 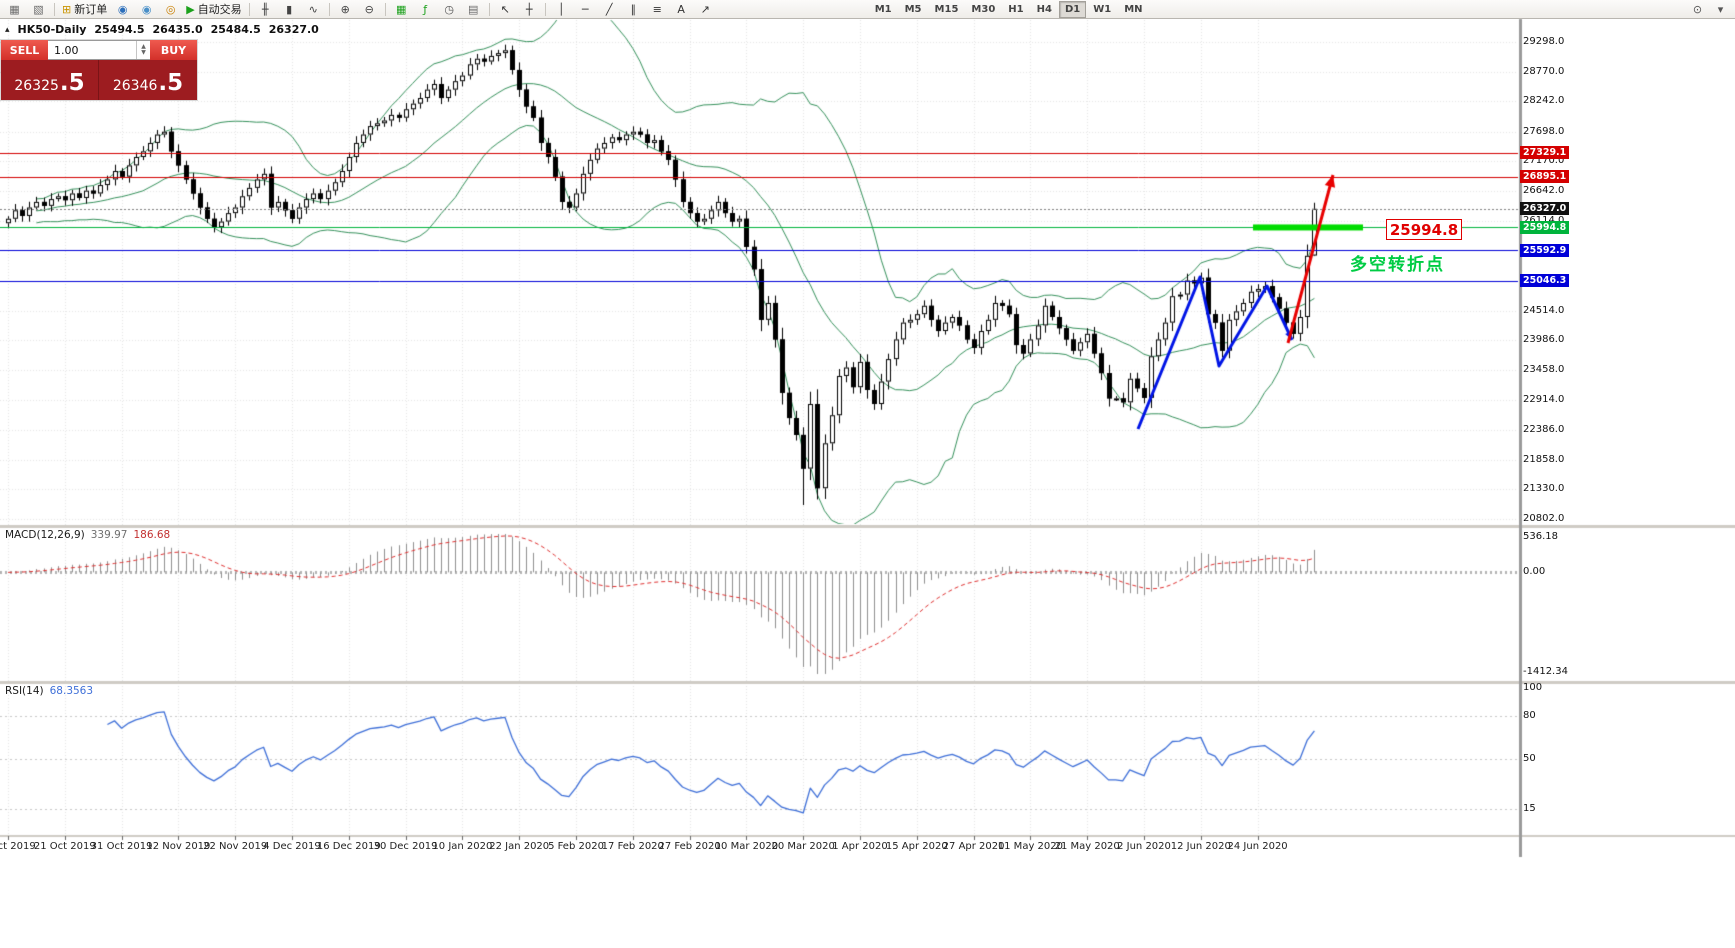 I want to click on date-label: 1 Apr 2020, so click(x=860, y=846).